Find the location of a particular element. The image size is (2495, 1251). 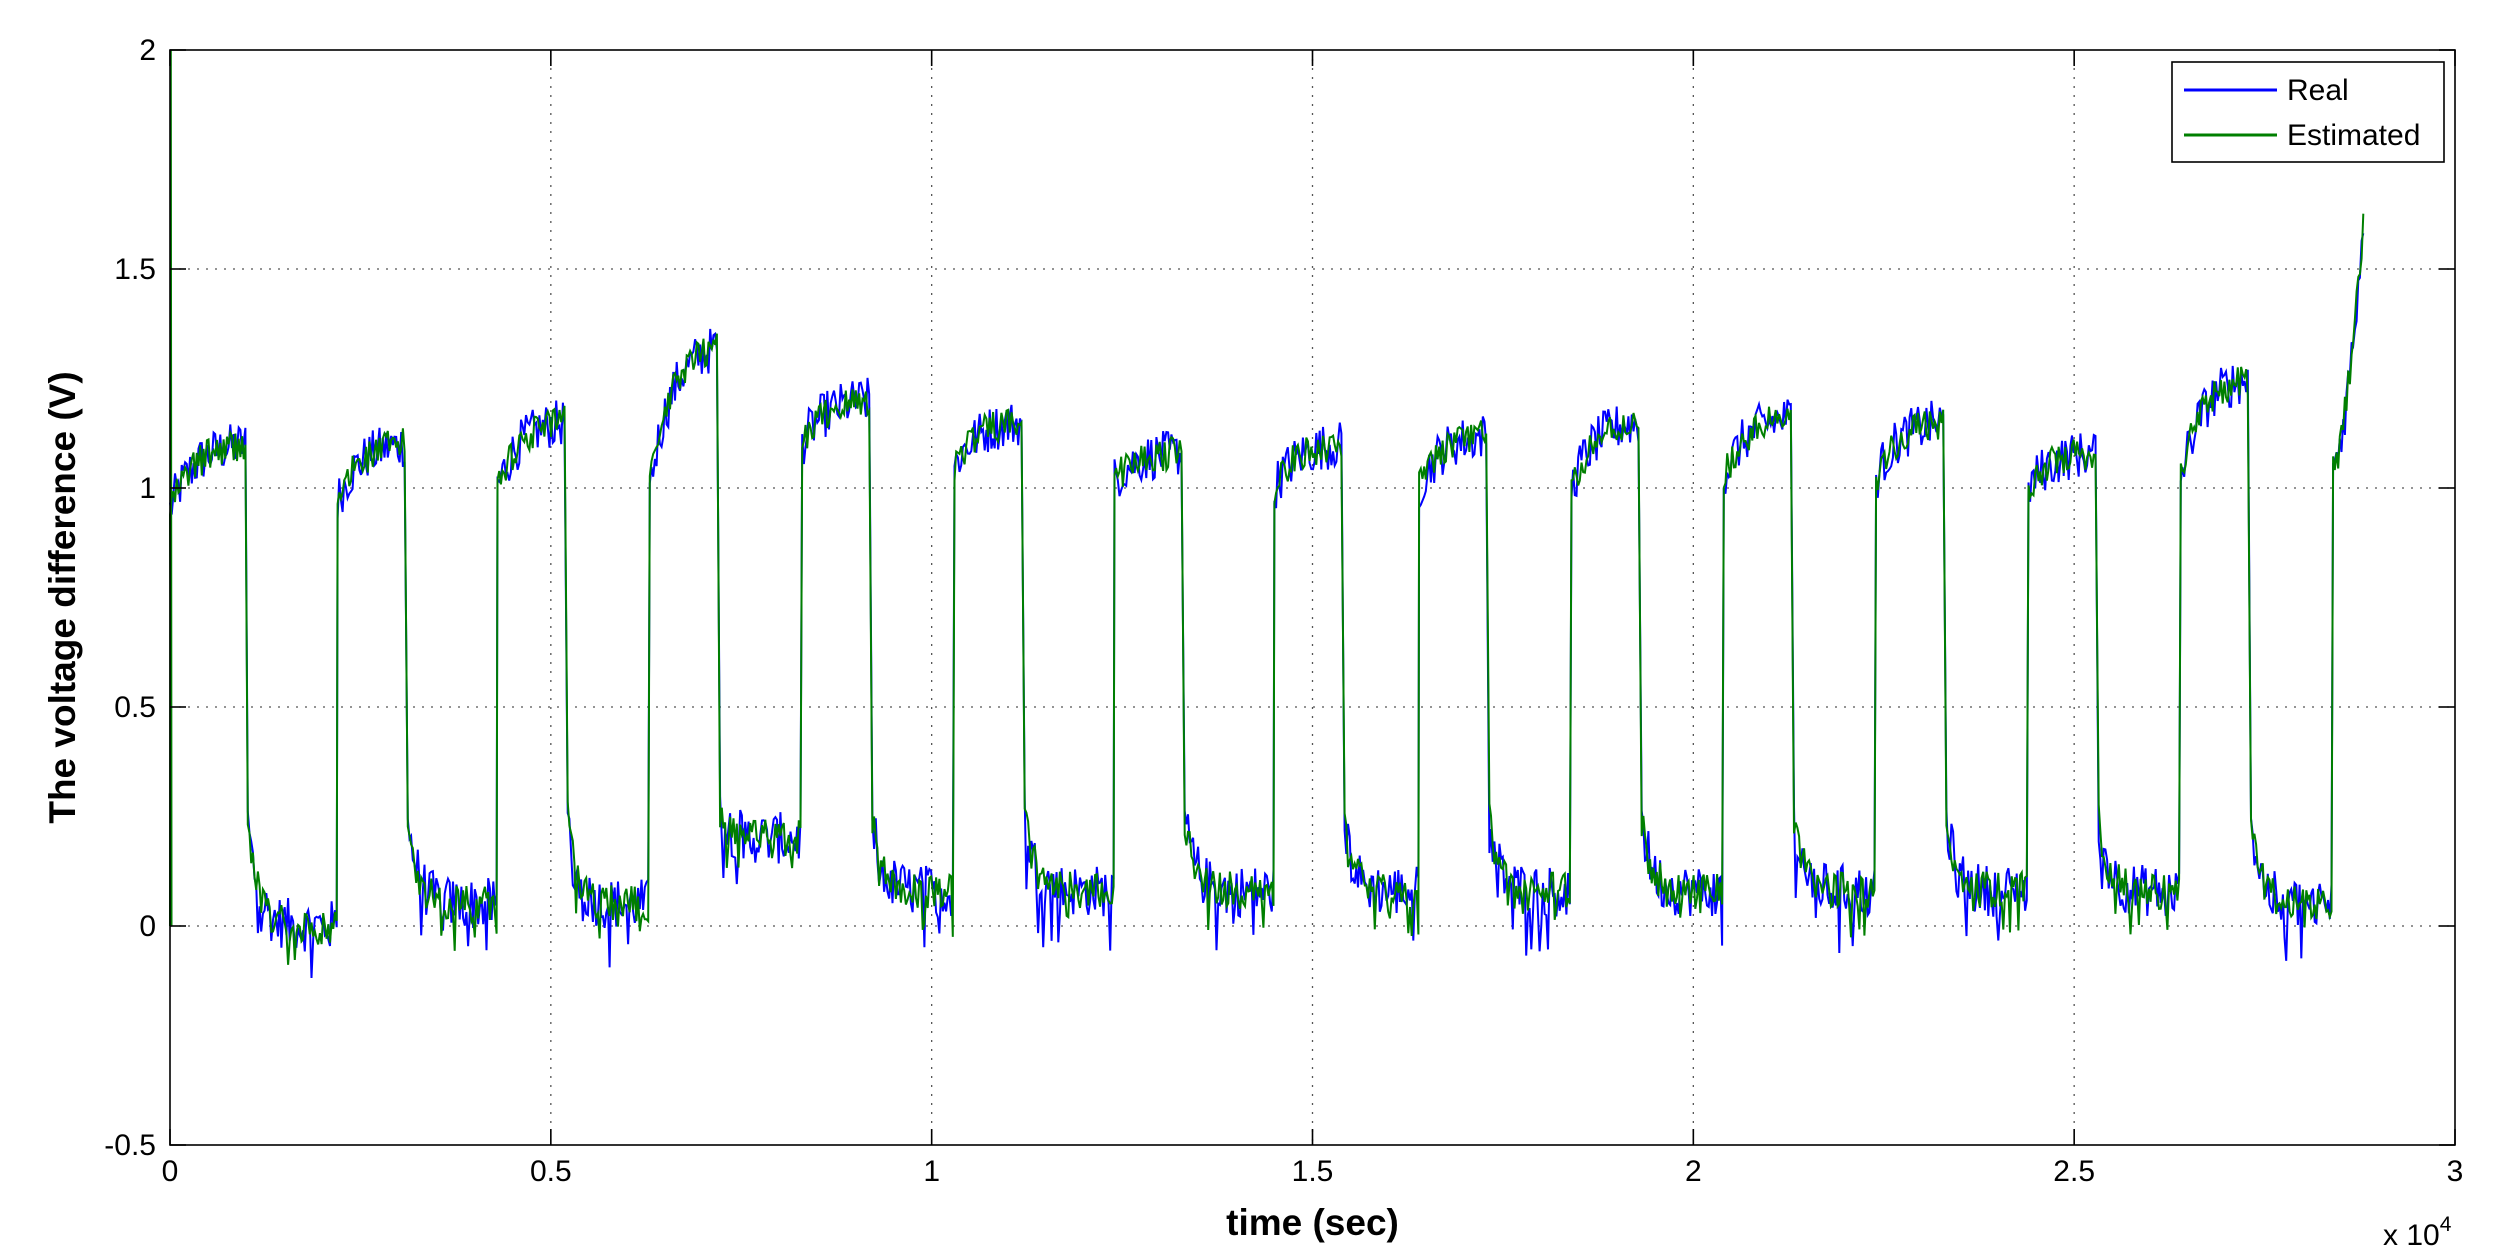

legend-box is located at coordinates (2308, 112).